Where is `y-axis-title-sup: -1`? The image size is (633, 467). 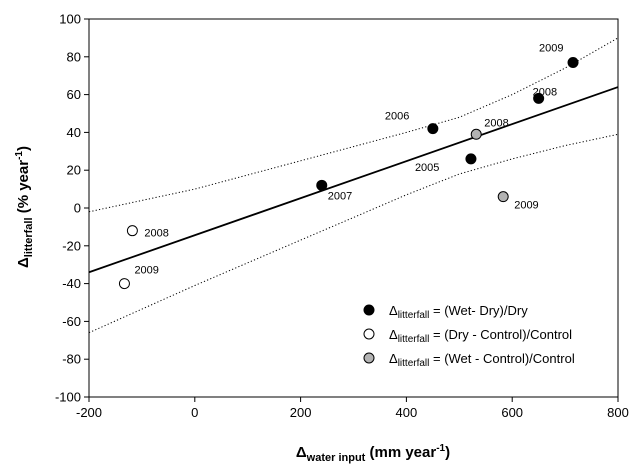 y-axis-title-sup: -1 is located at coordinates (19, 155).